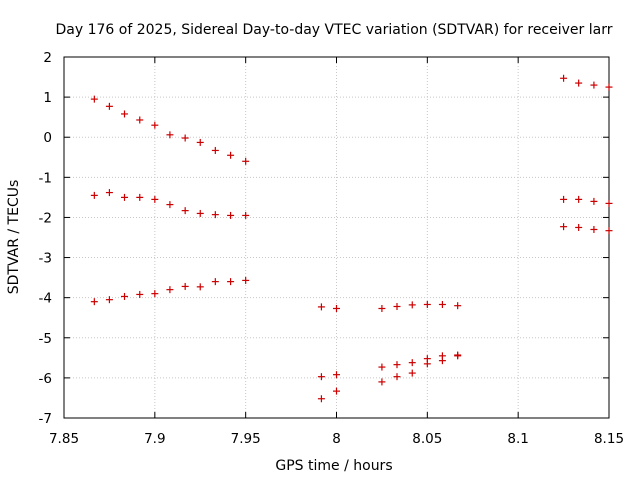  What do you see at coordinates (45, 259) in the screenshot?
I see `y-tick-label: -3` at bounding box center [45, 259].